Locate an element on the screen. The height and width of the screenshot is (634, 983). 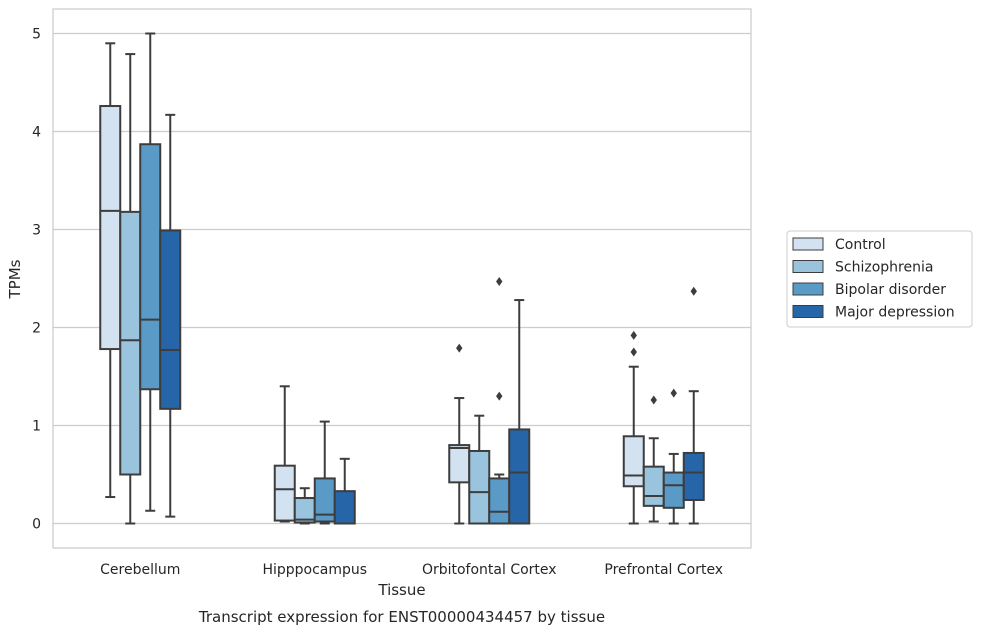
y-tick-label: 2 is located at coordinates (36, 329).